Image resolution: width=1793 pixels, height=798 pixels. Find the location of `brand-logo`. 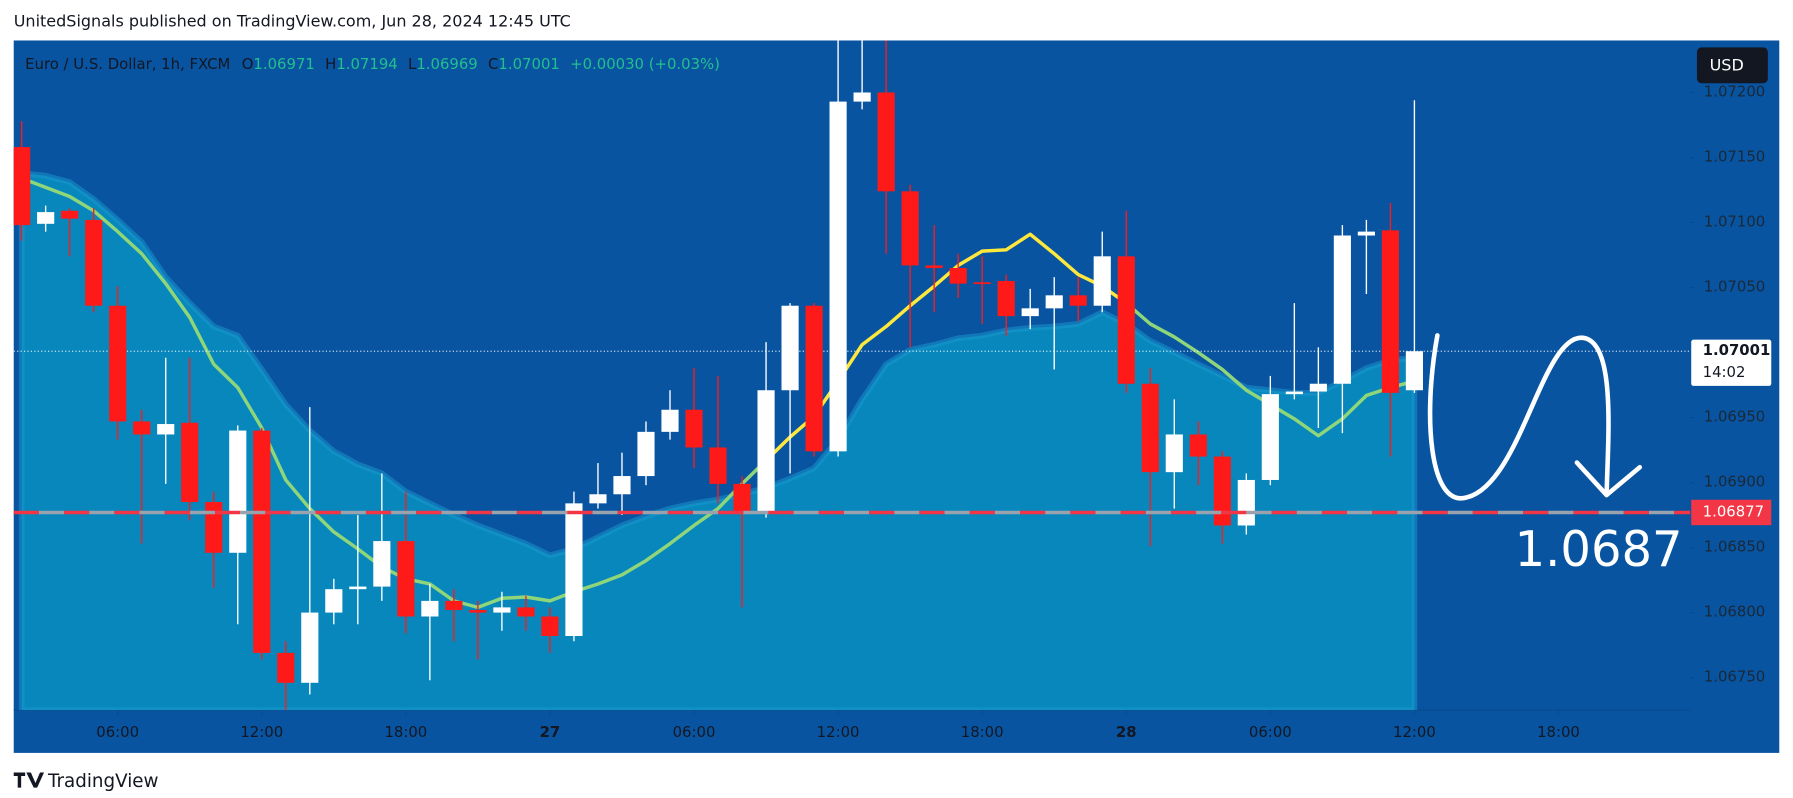

brand-logo is located at coordinates (29, 780).